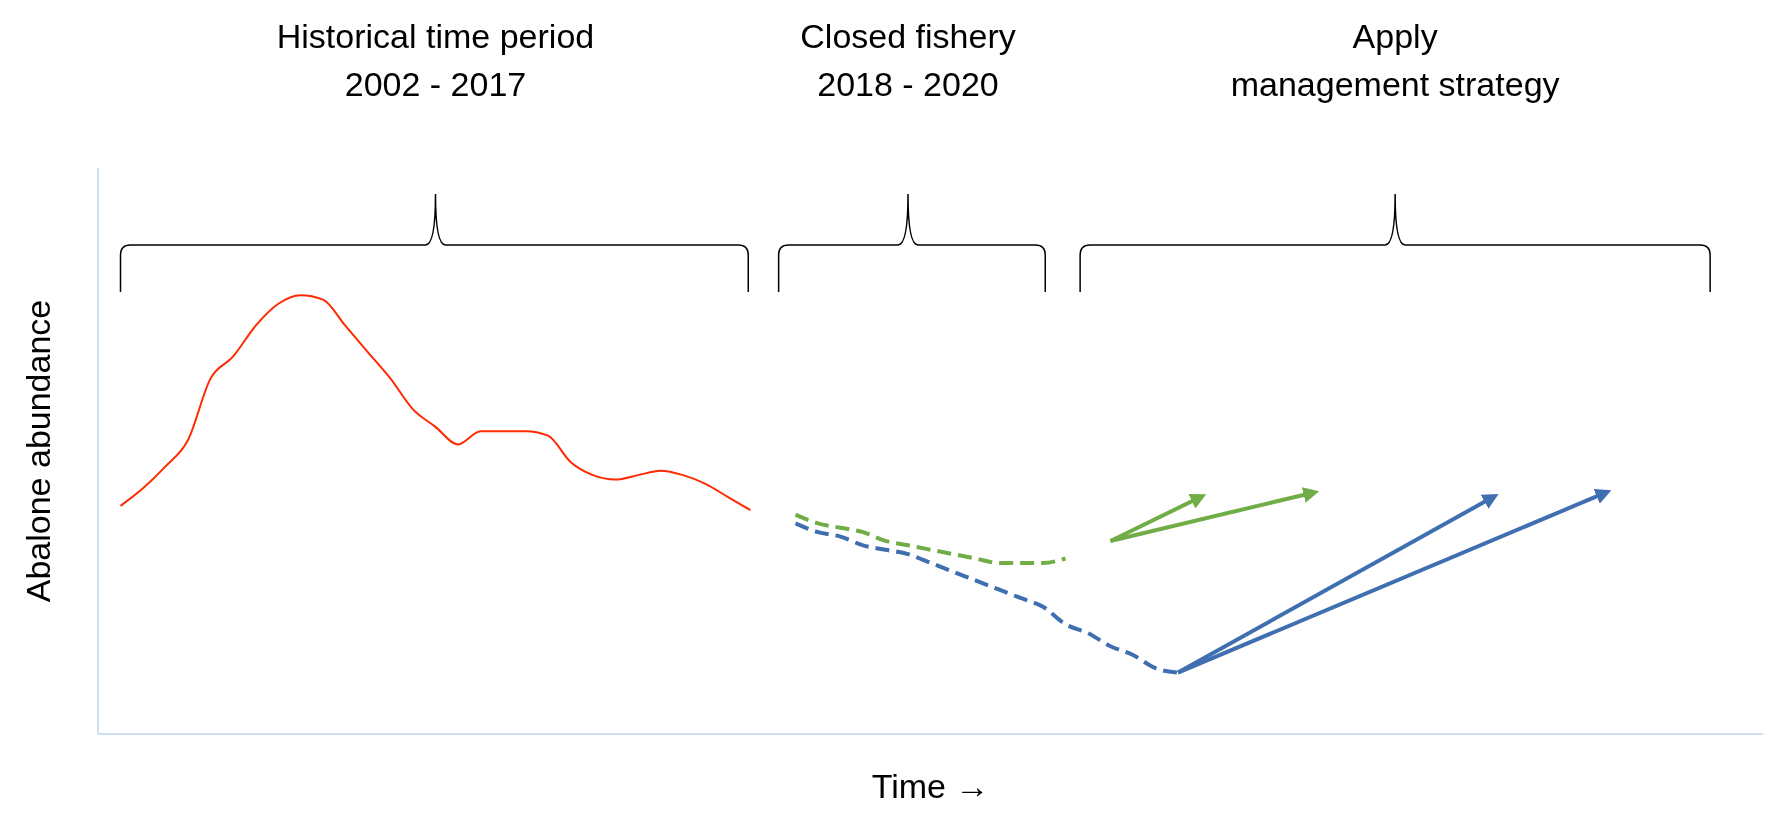 The image size is (1771, 819). I want to click on x-axis-title: Time →, so click(930, 786).